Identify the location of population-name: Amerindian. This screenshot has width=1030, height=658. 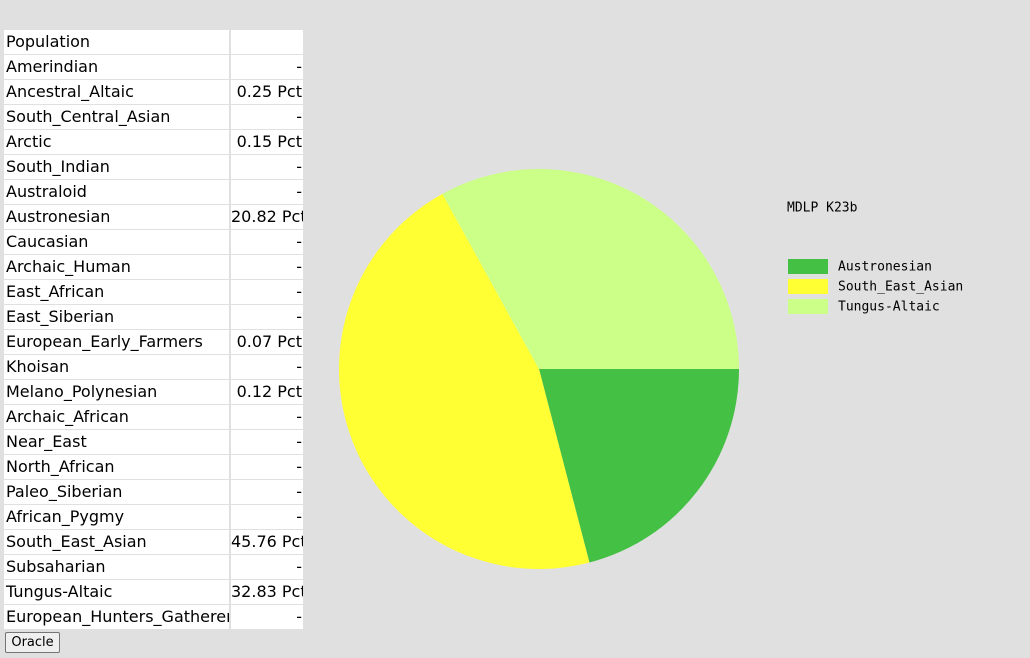
(116, 67).